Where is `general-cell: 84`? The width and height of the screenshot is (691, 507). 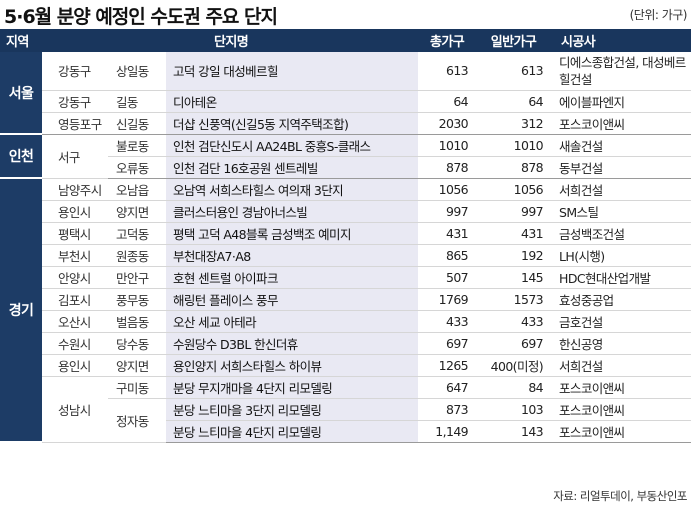
general-cell: 84 is located at coordinates (514, 387).